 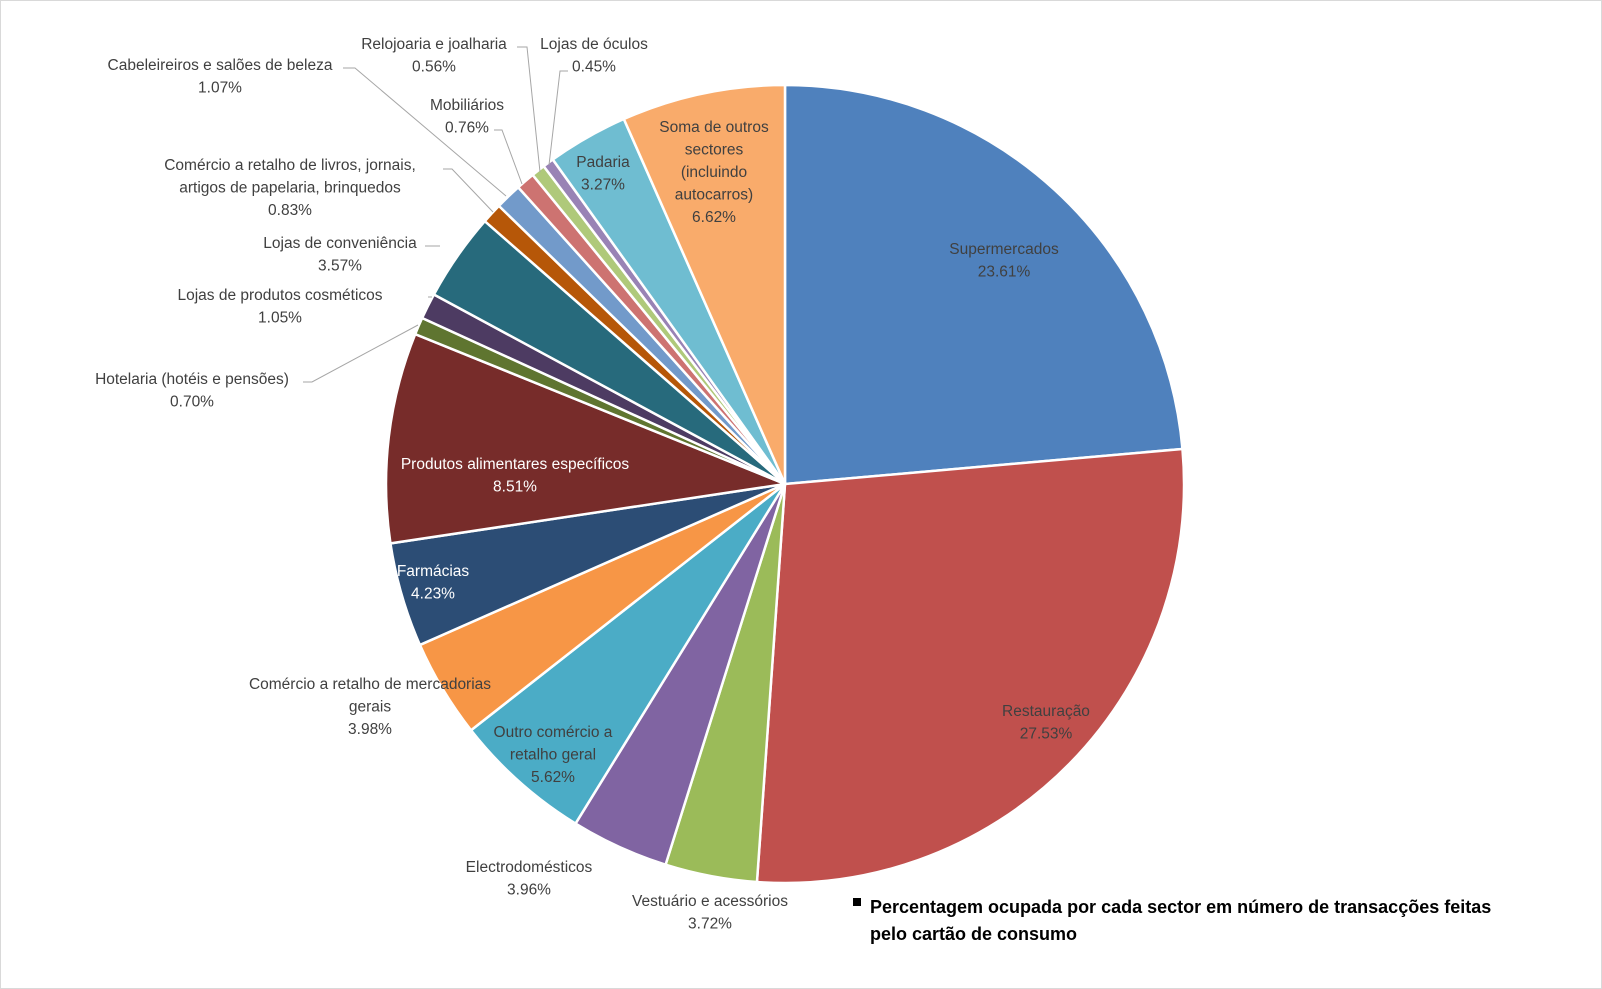 I want to click on slice-value-label: 0.83%, so click(x=290, y=210).